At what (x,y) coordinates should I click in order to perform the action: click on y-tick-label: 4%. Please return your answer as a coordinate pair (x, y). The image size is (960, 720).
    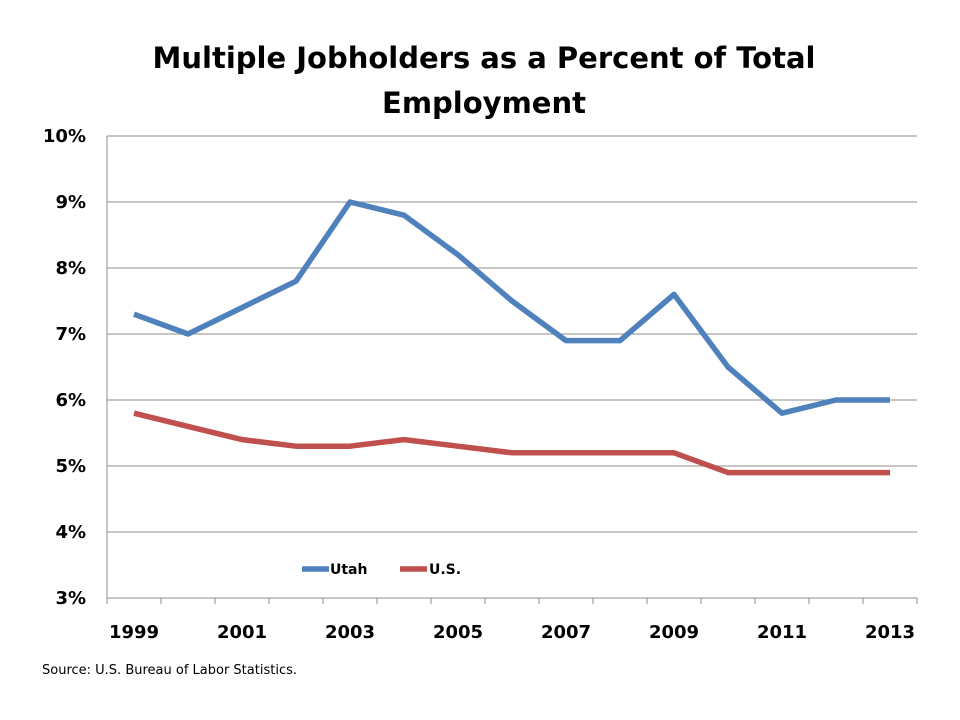
    Looking at the image, I should click on (70, 532).